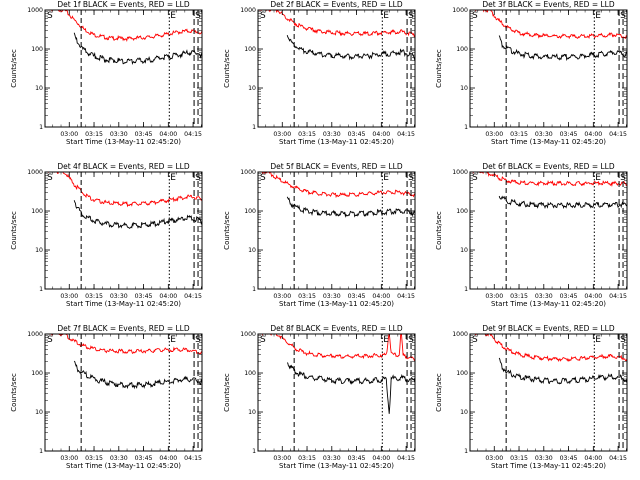 The image size is (640, 480). What do you see at coordinates (519, 296) in the screenshot?
I see `chart-6-xtick-label: 03:15` at bounding box center [519, 296].